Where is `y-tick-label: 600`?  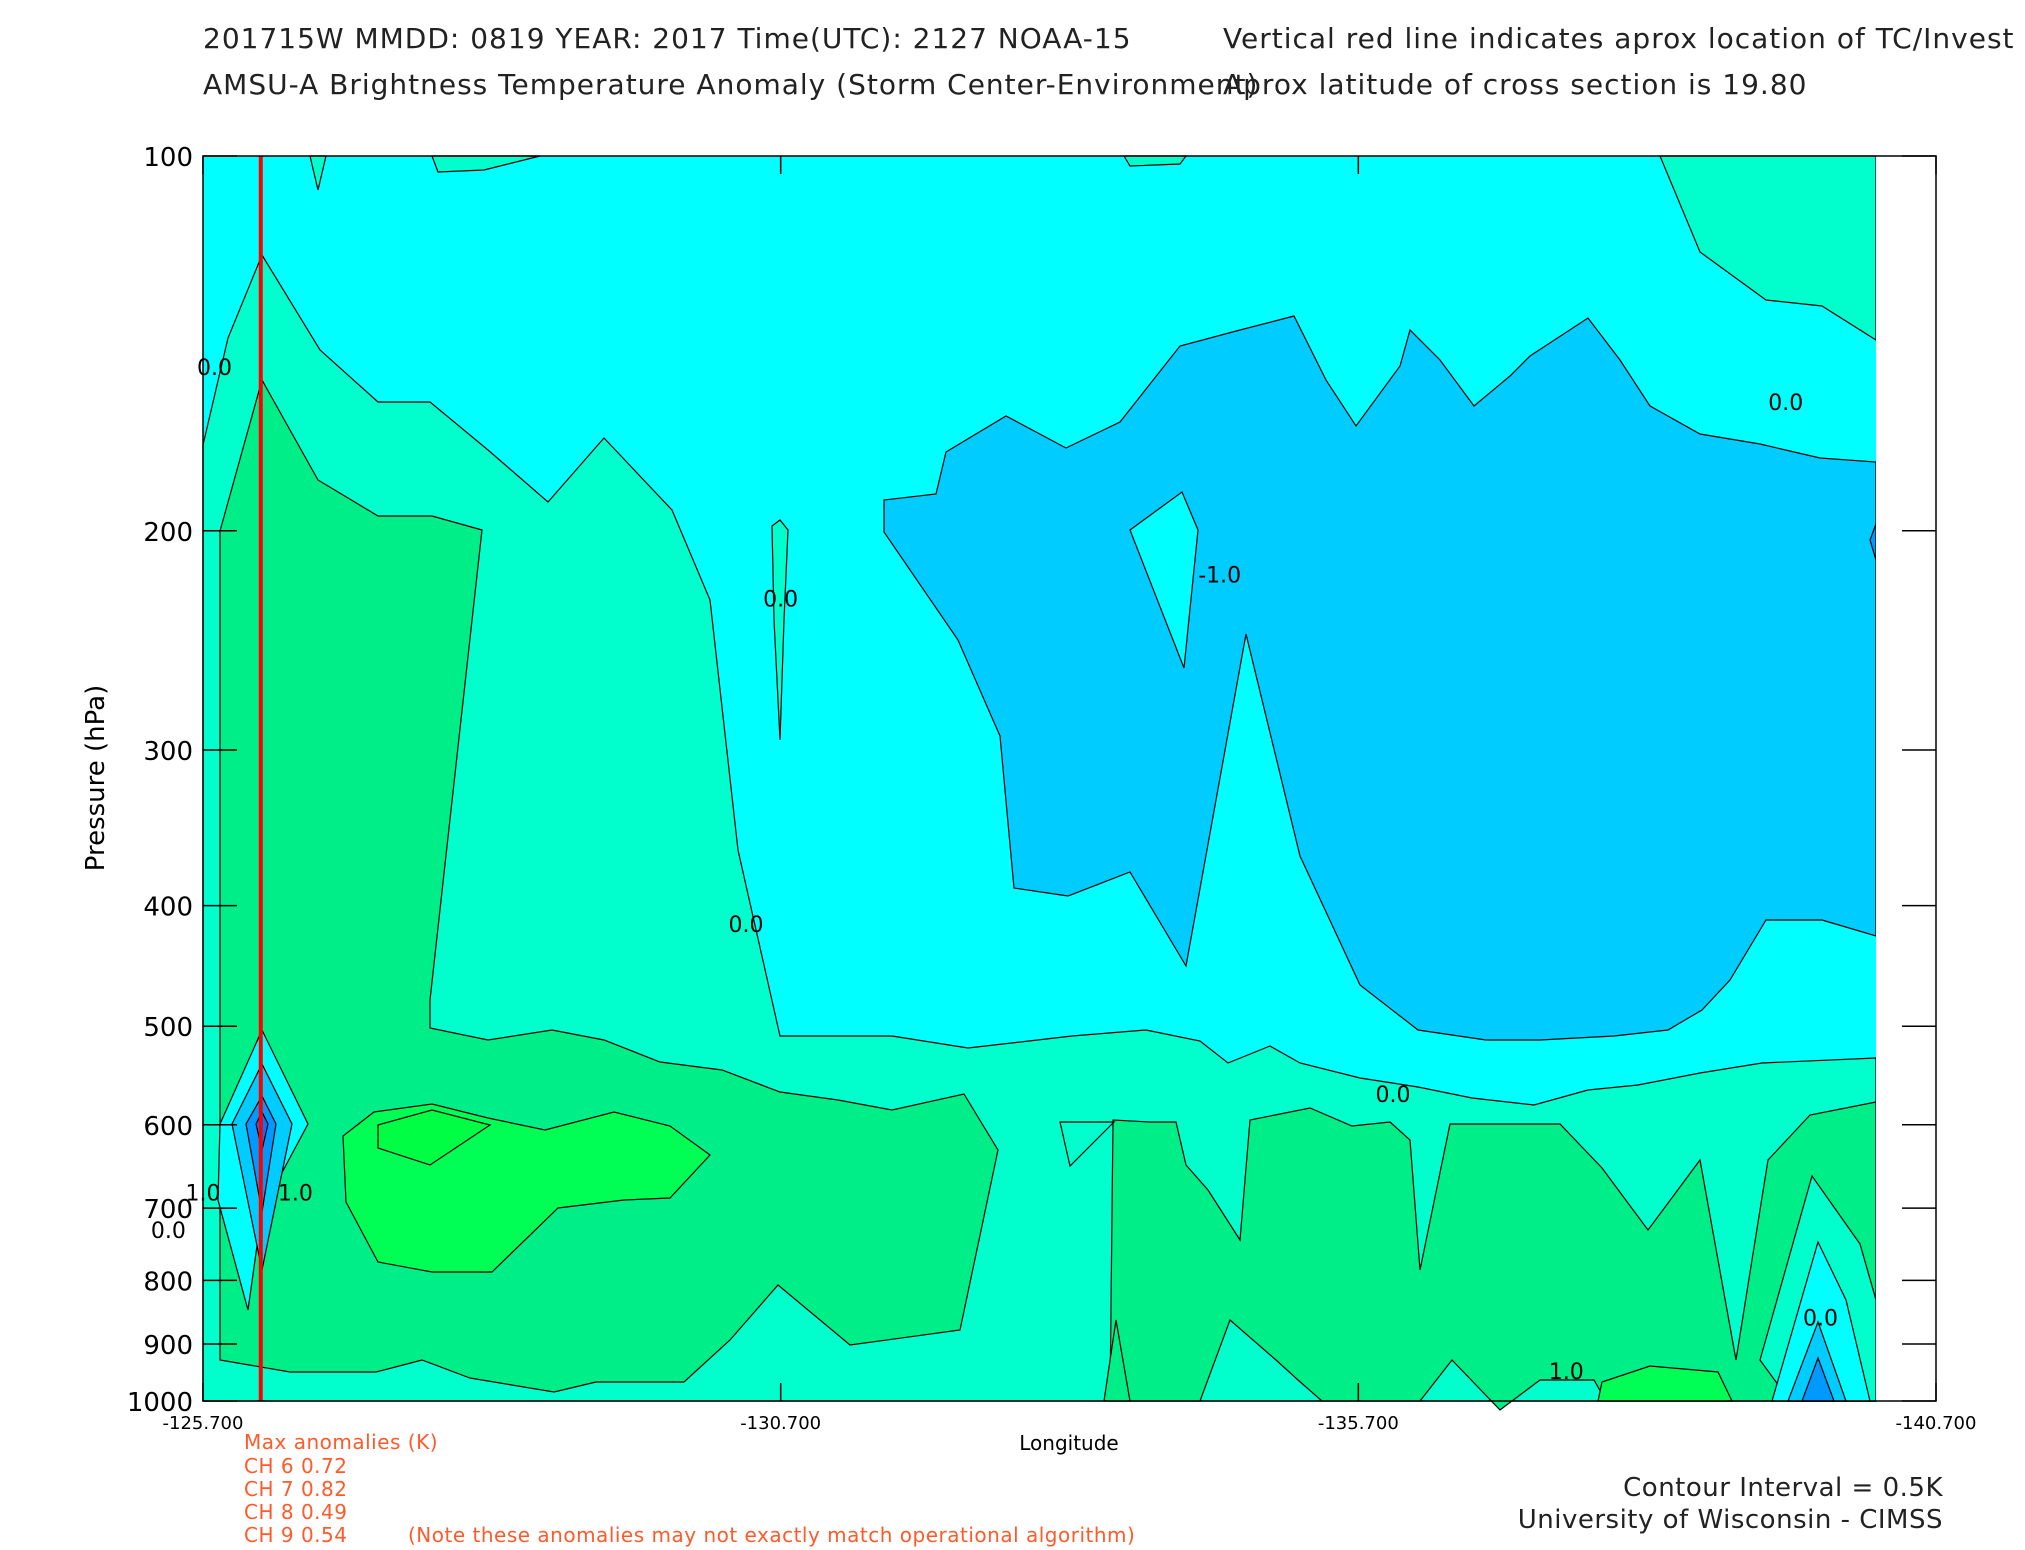 y-tick-label: 600 is located at coordinates (168, 1127).